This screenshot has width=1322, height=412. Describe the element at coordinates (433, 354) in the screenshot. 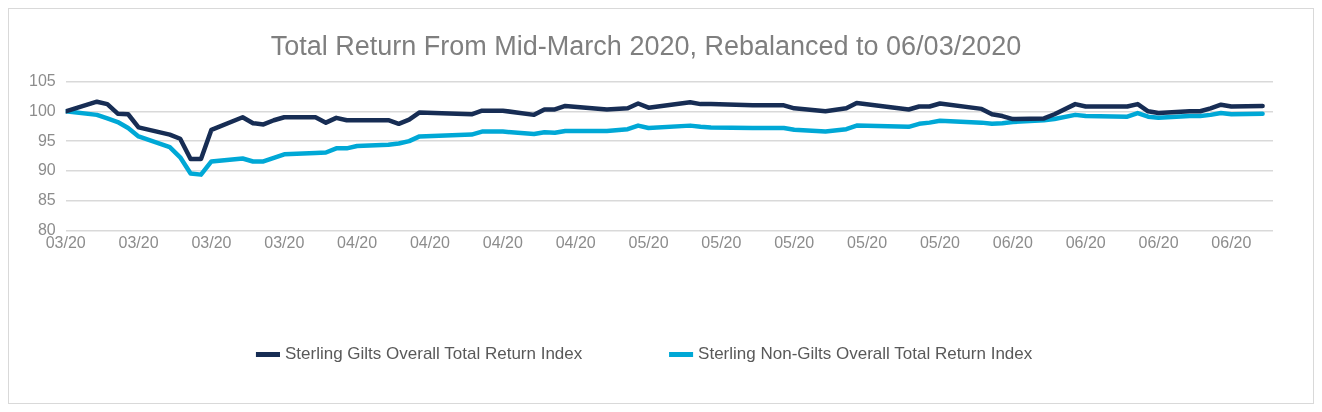

I see `legend-label: Sterling Gilts Overall Total Return Index` at that location.